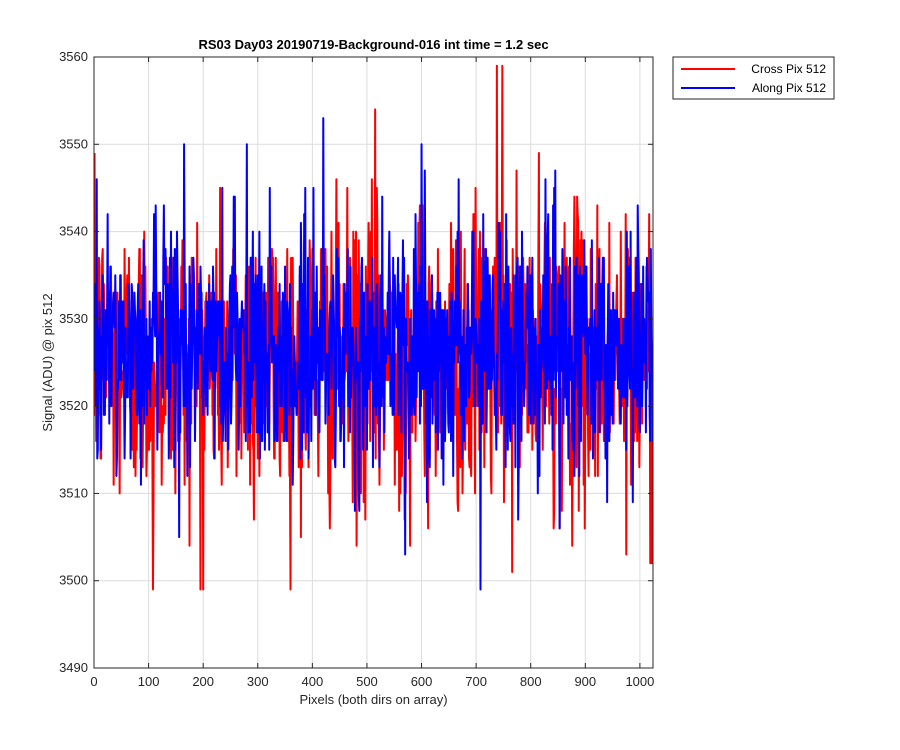  I want to click on x-tick-label: 1000, so click(639, 681).